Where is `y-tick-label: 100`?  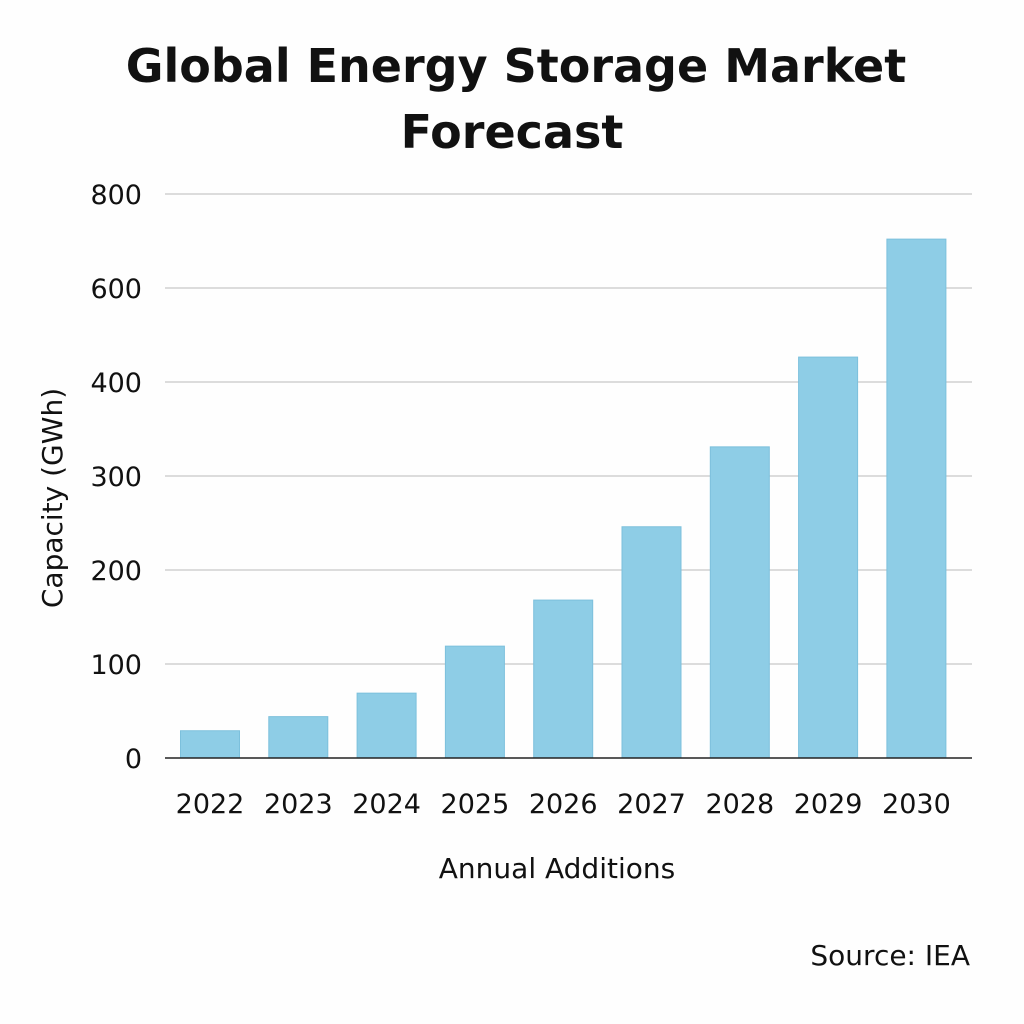
y-tick-label: 100 is located at coordinates (116, 665).